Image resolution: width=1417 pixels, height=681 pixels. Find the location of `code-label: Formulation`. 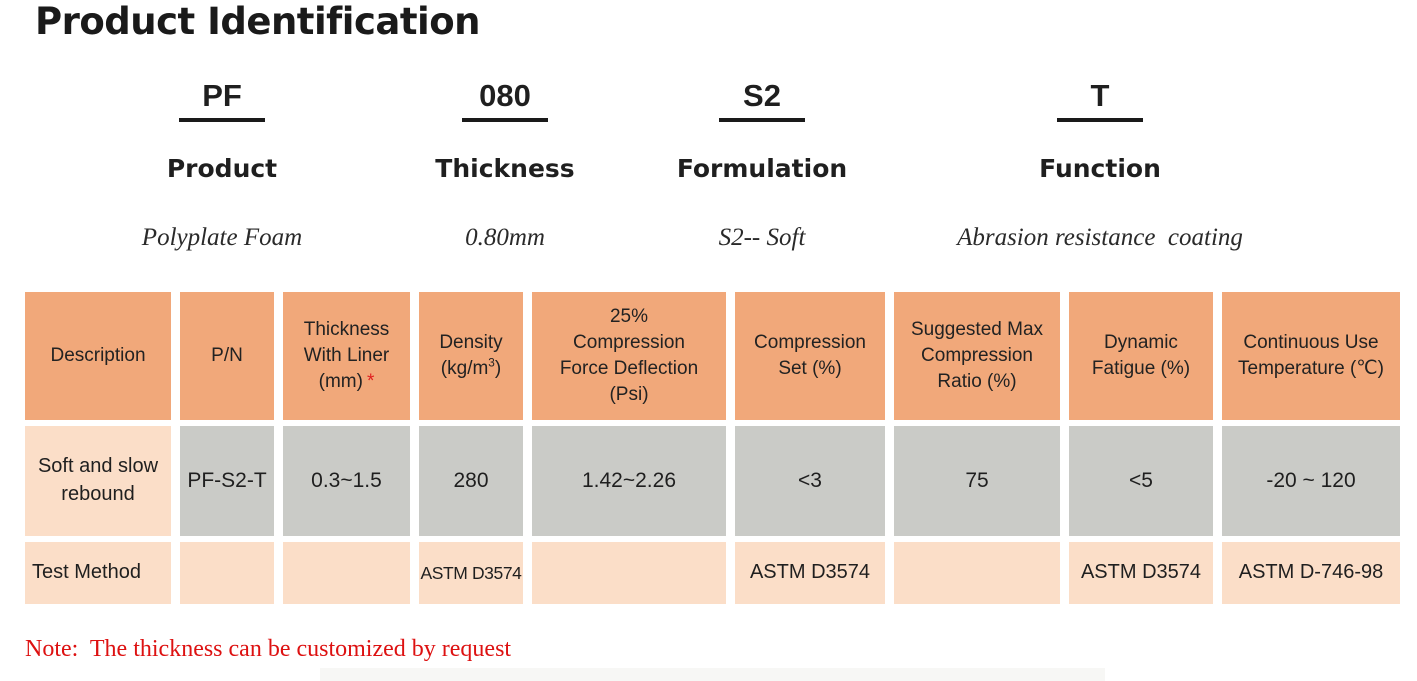

code-label: Formulation is located at coordinates (762, 168).